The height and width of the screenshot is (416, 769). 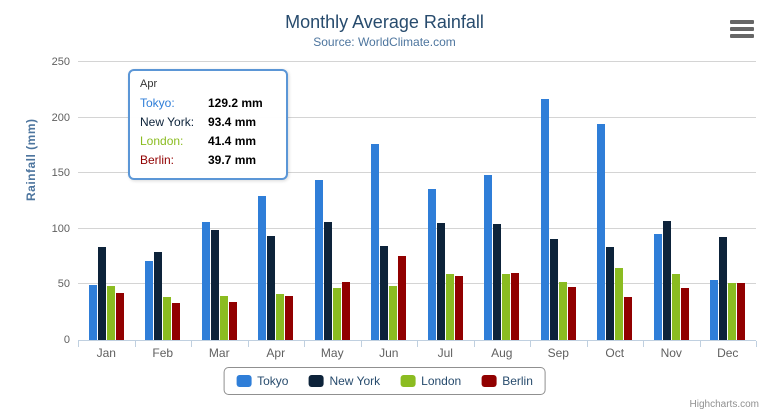 I want to click on column-bar-london-may, so click(x=336, y=313).